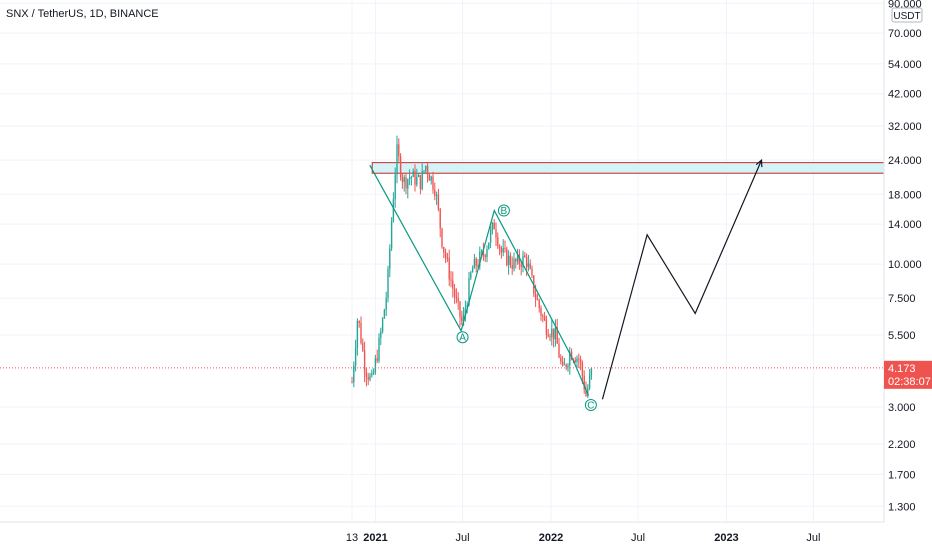 The height and width of the screenshot is (555, 932). What do you see at coordinates (628, 168) in the screenshot?
I see `resistance-zone` at bounding box center [628, 168].